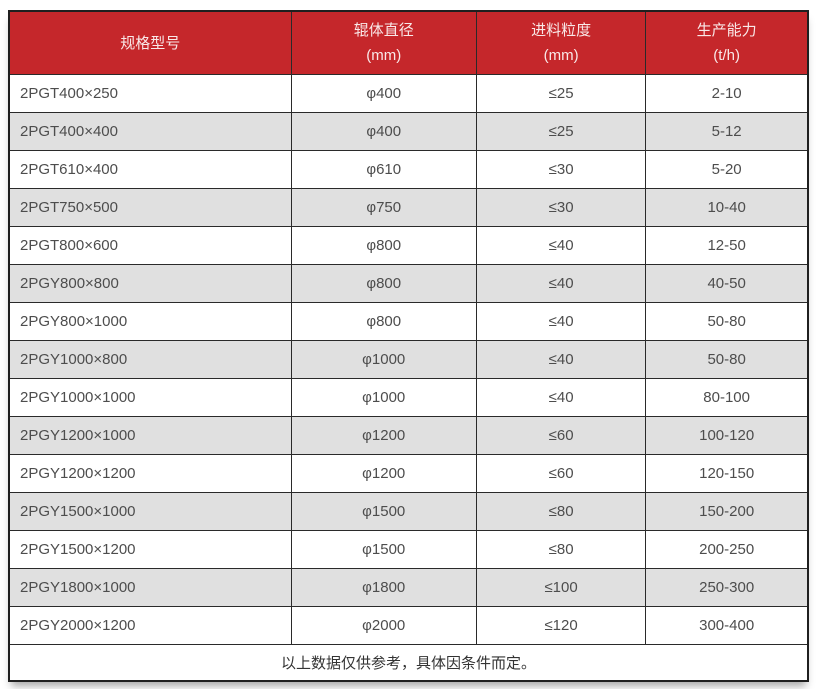 This screenshot has width=816, height=689. I want to click on table-row: 2PGY1500×1200 φ1500 ≤80 200-250, so click(408, 549).